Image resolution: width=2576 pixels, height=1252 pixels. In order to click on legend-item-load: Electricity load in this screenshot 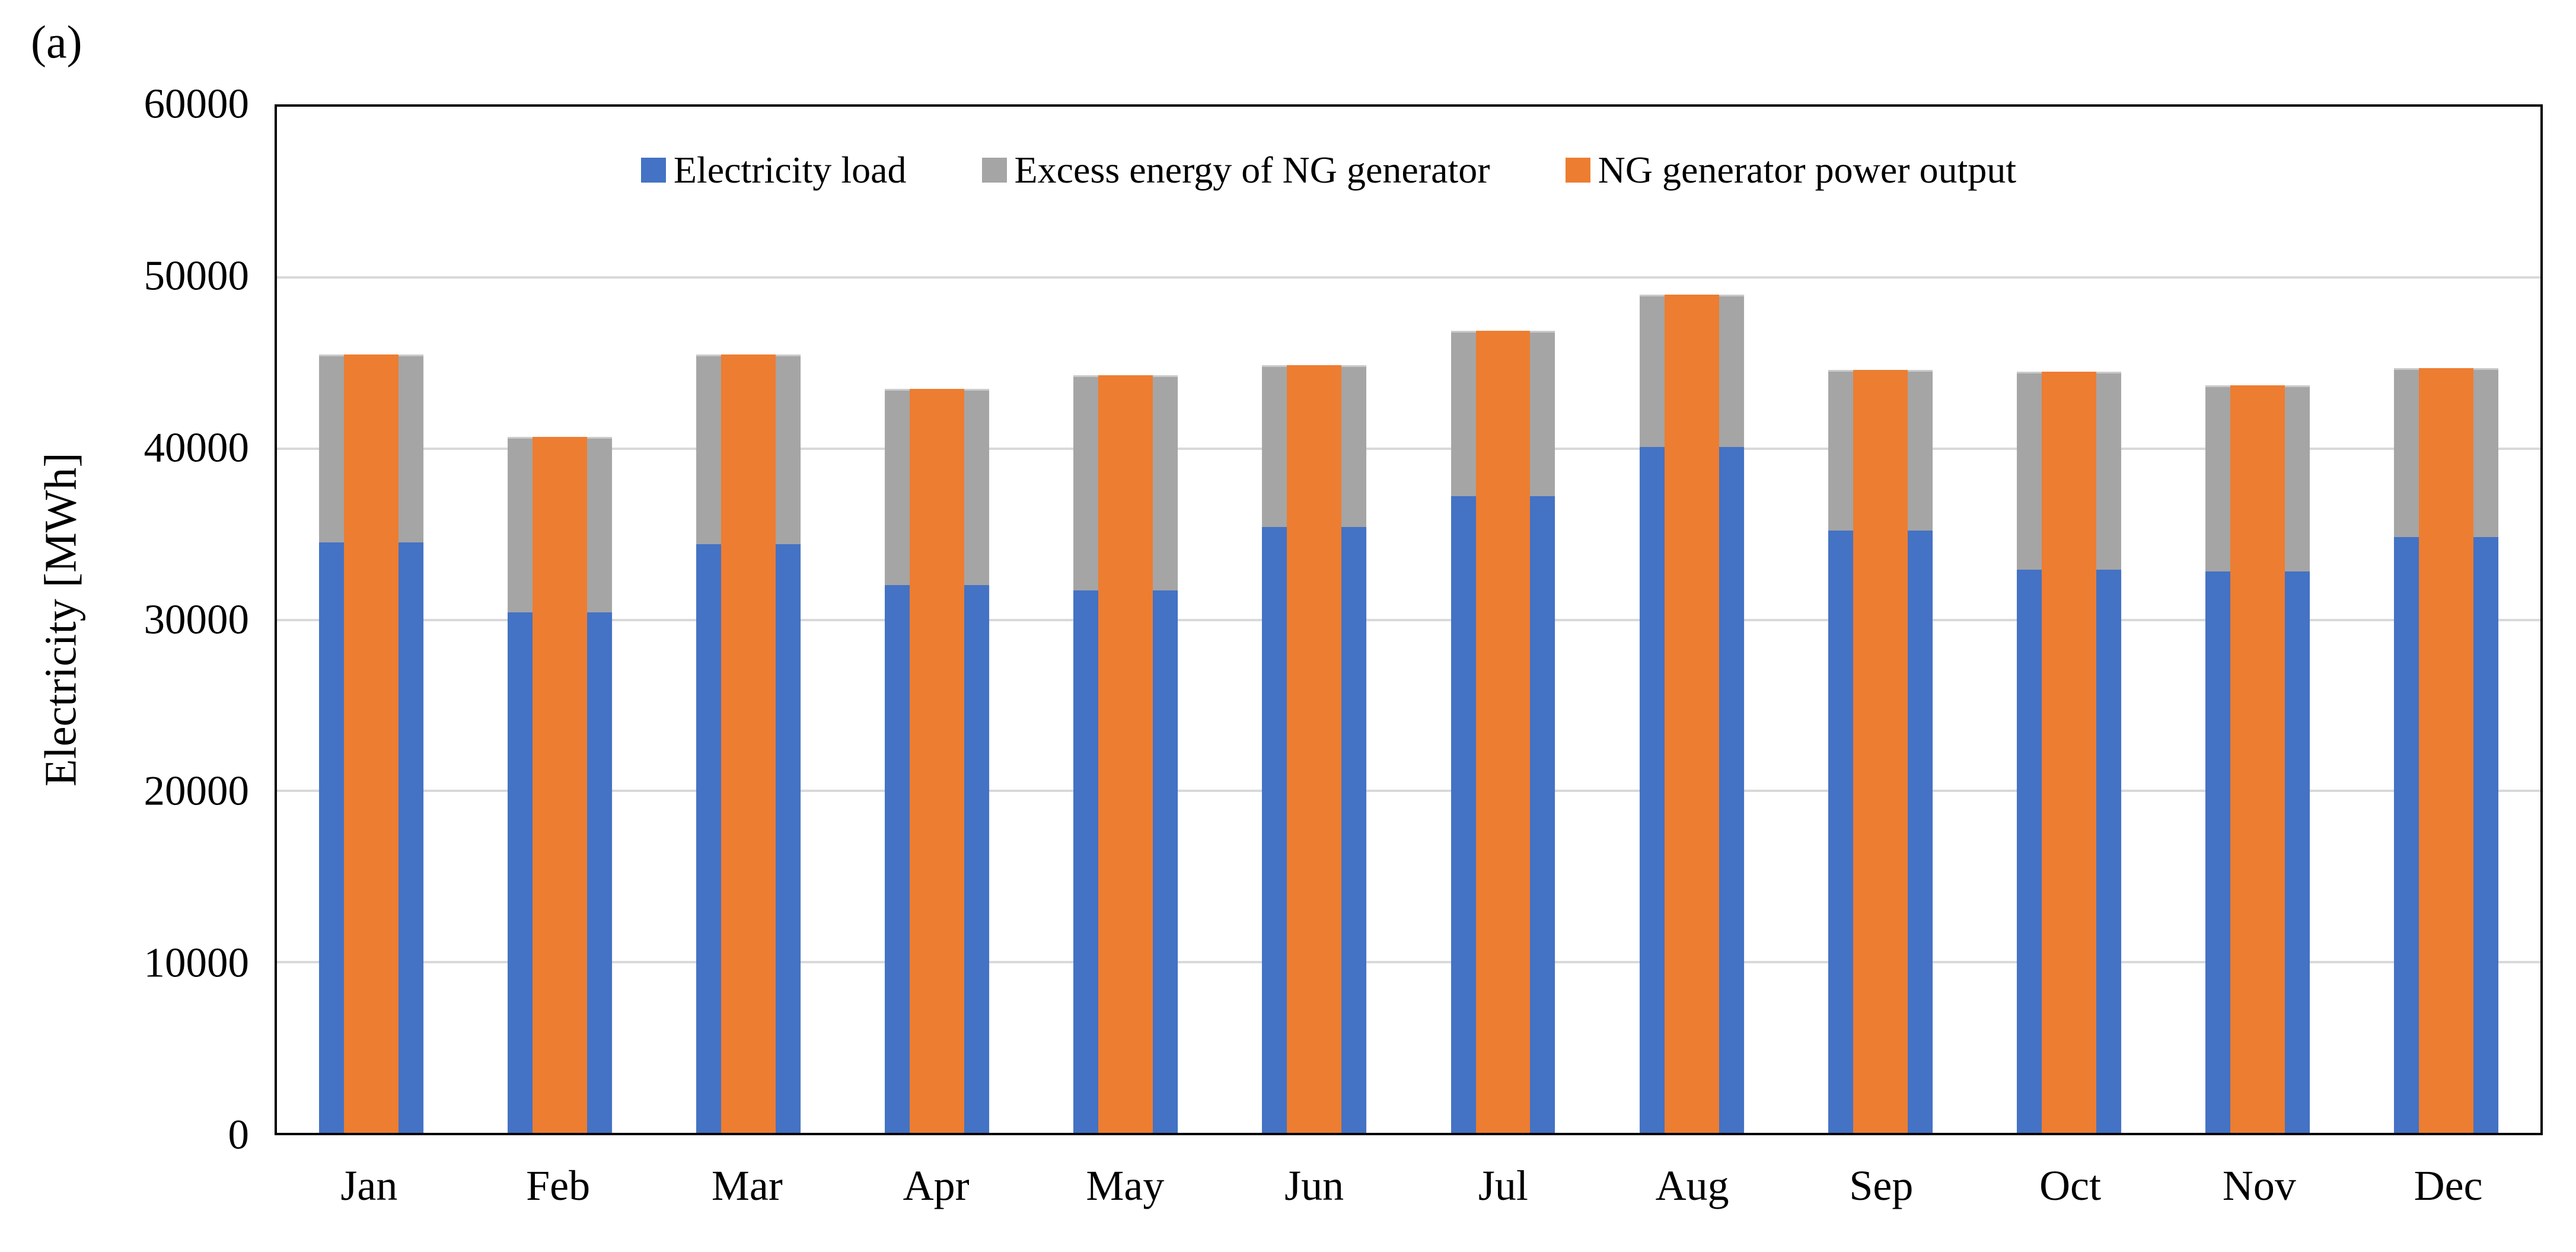, I will do `click(773, 170)`.